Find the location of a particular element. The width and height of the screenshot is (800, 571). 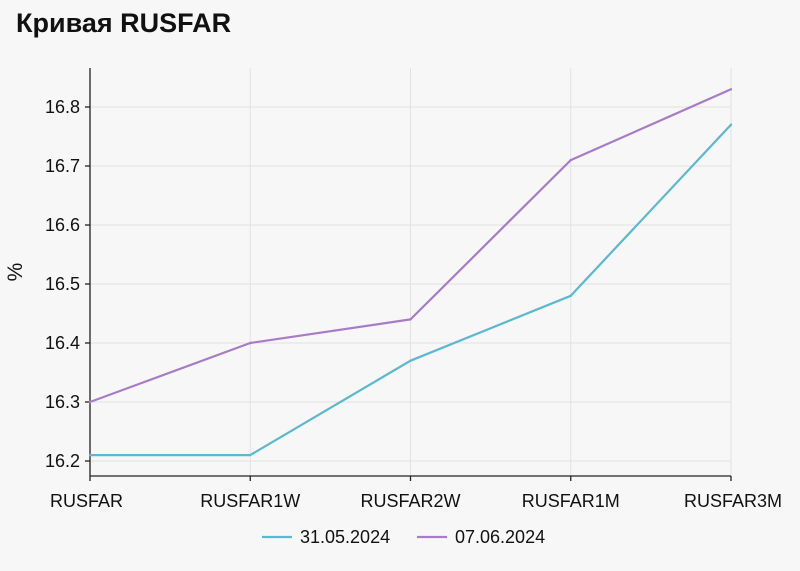

y-tick-label: 16.3 is located at coordinates (62, 402).